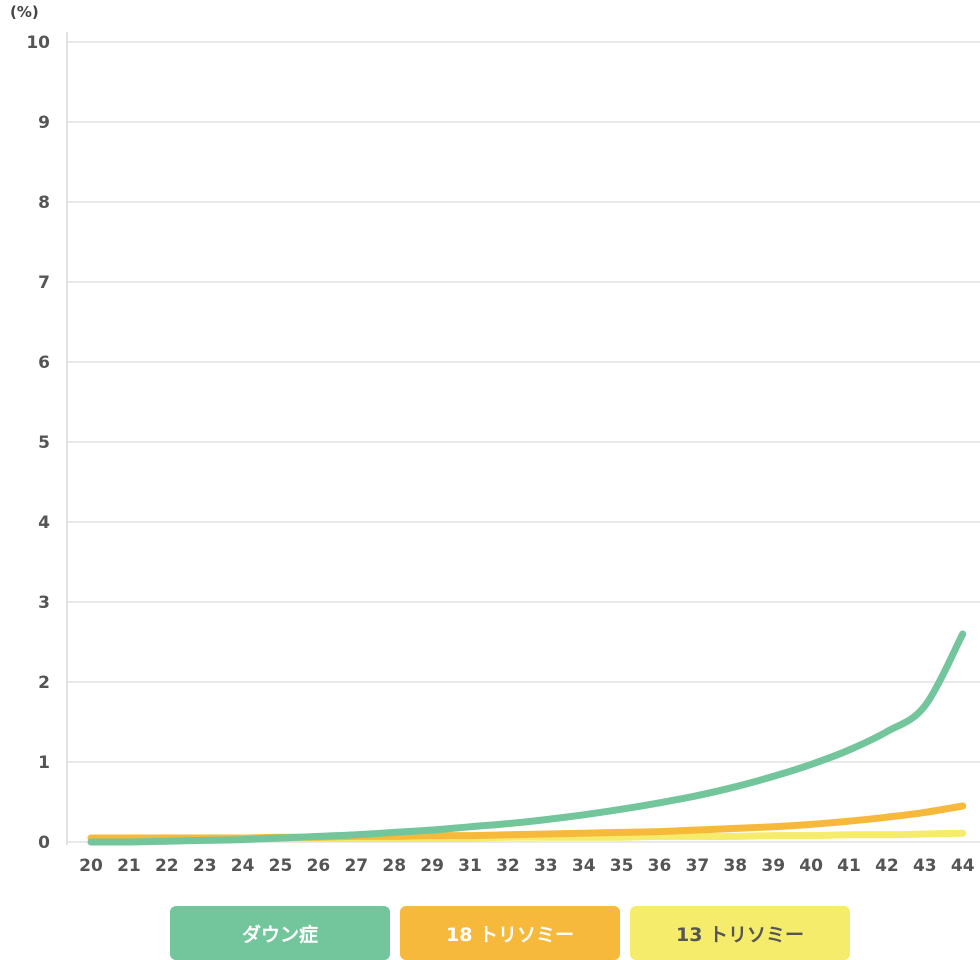 This screenshot has height=960, width=980. I want to click on y-axis-ticks: 0 1 2 3 4 5 6 7 8 9 10, so click(38, 443).